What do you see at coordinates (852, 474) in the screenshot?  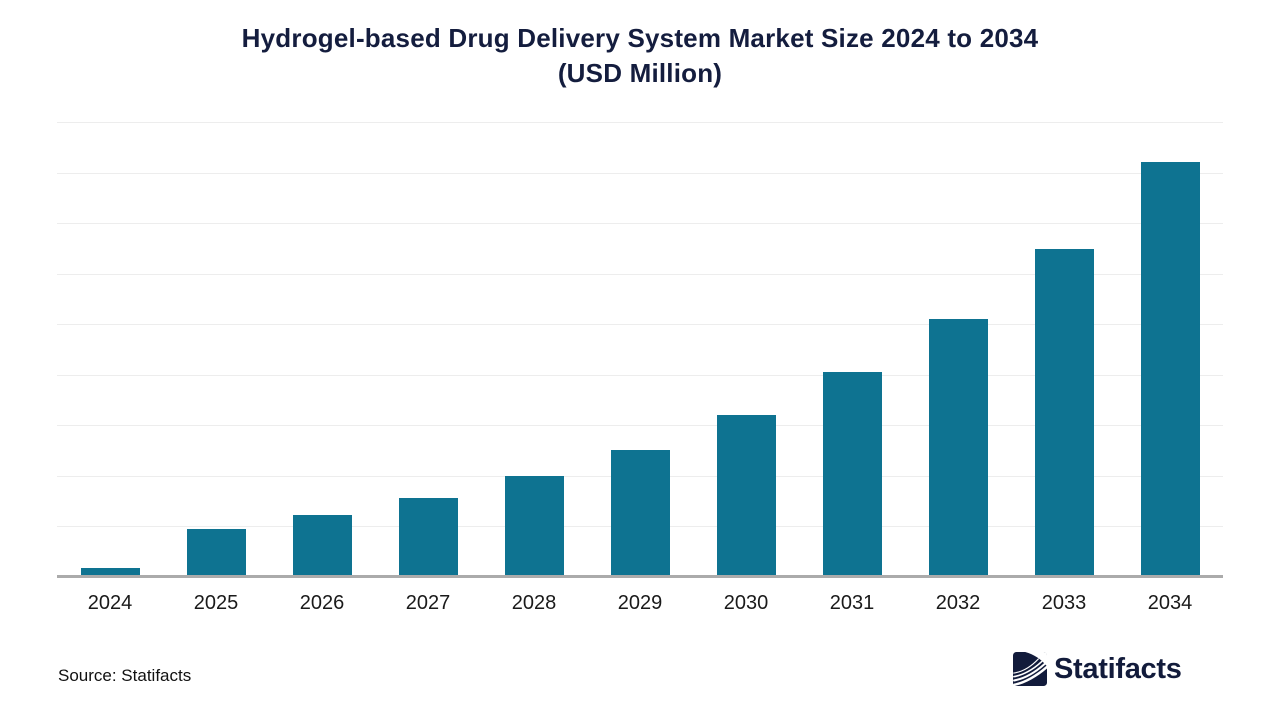 I see `bar-2031` at bounding box center [852, 474].